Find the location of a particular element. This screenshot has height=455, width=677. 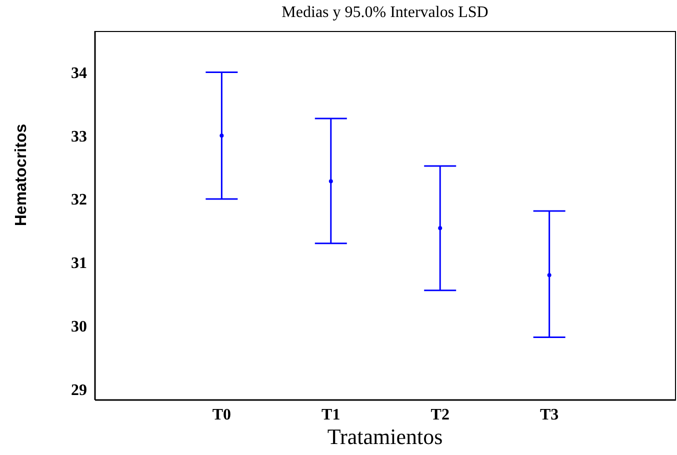

chart-title: Medias y 95.0% Intervalos LSD is located at coordinates (385, 13).